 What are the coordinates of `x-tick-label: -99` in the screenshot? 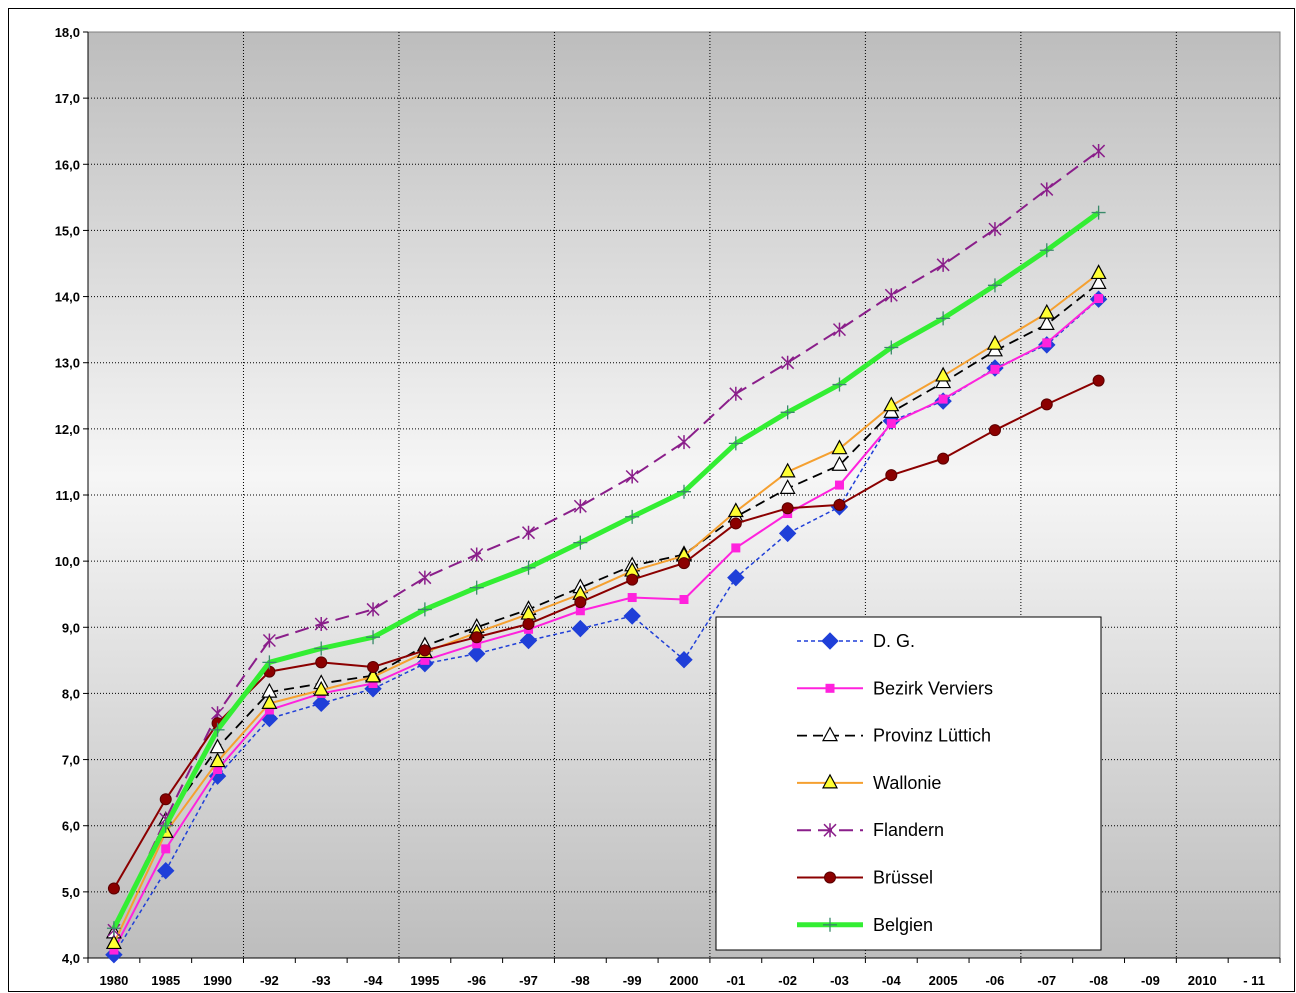 It's located at (632, 980).